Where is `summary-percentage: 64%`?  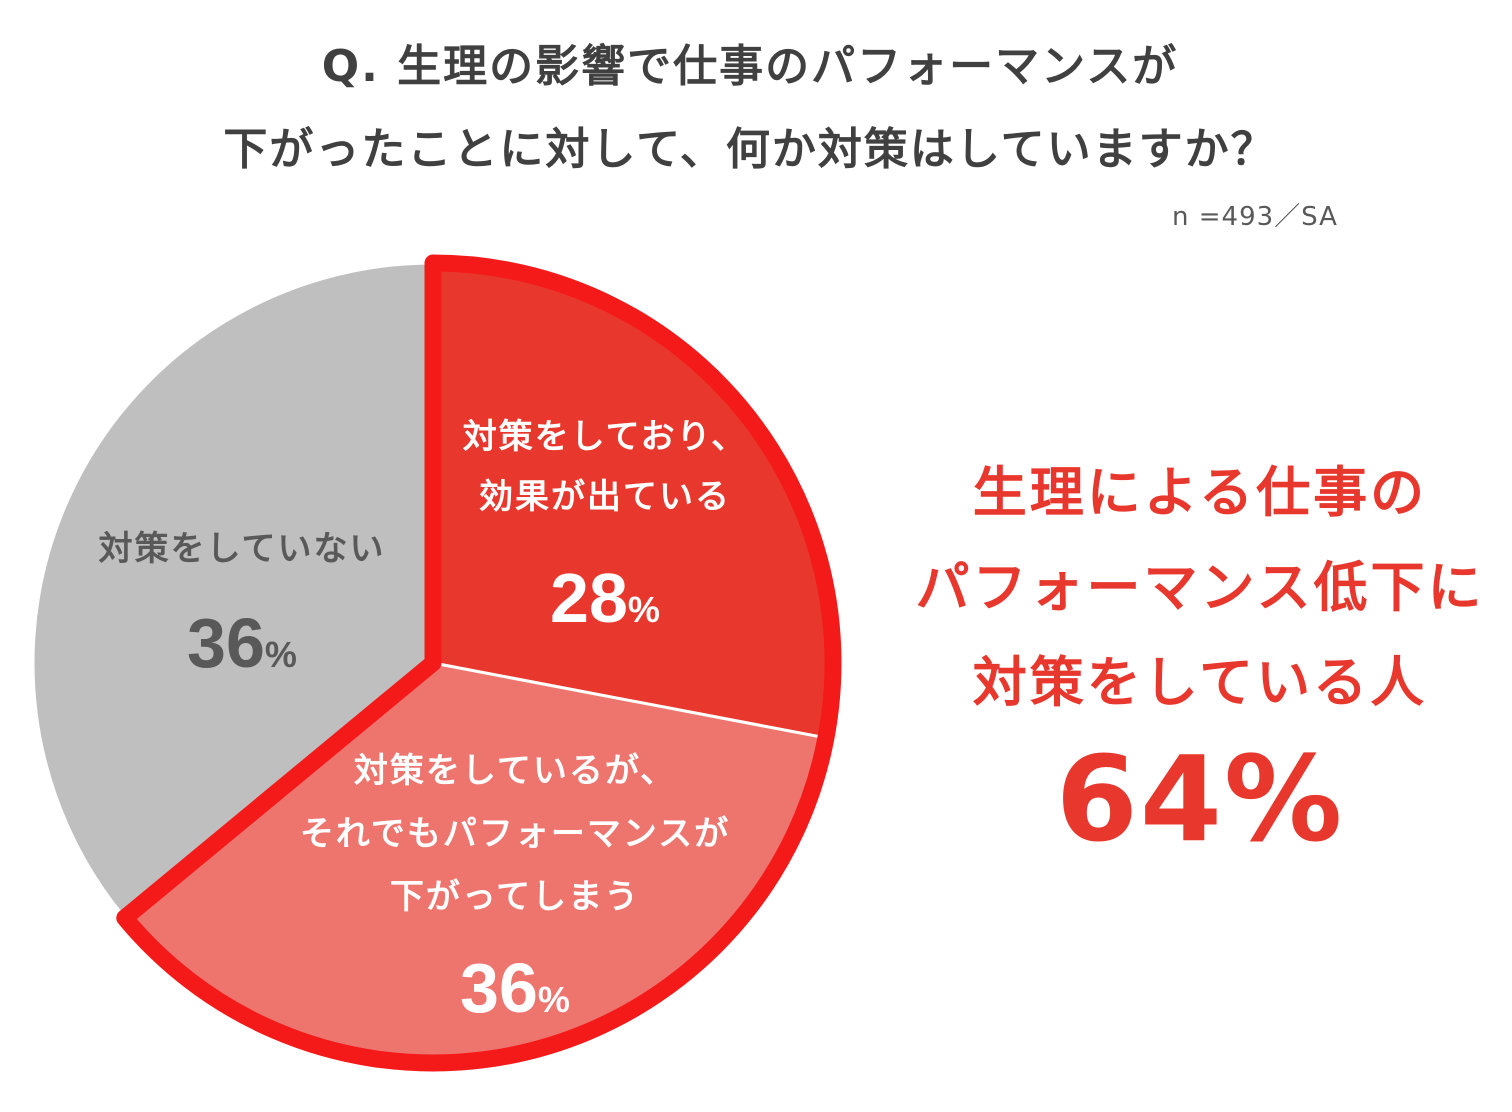
summary-percentage: 64% is located at coordinates (1200, 799).